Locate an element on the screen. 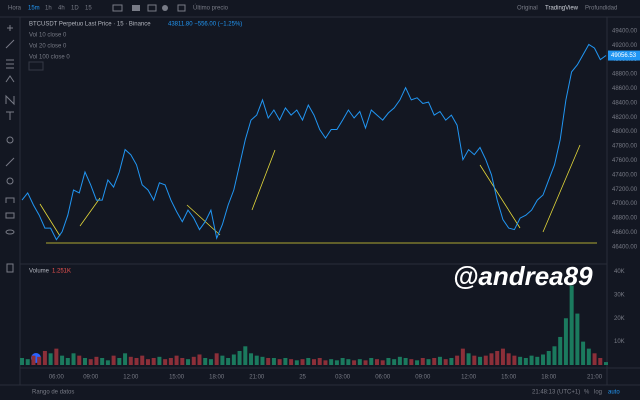  pattern-tool is located at coordinates (10, 100).